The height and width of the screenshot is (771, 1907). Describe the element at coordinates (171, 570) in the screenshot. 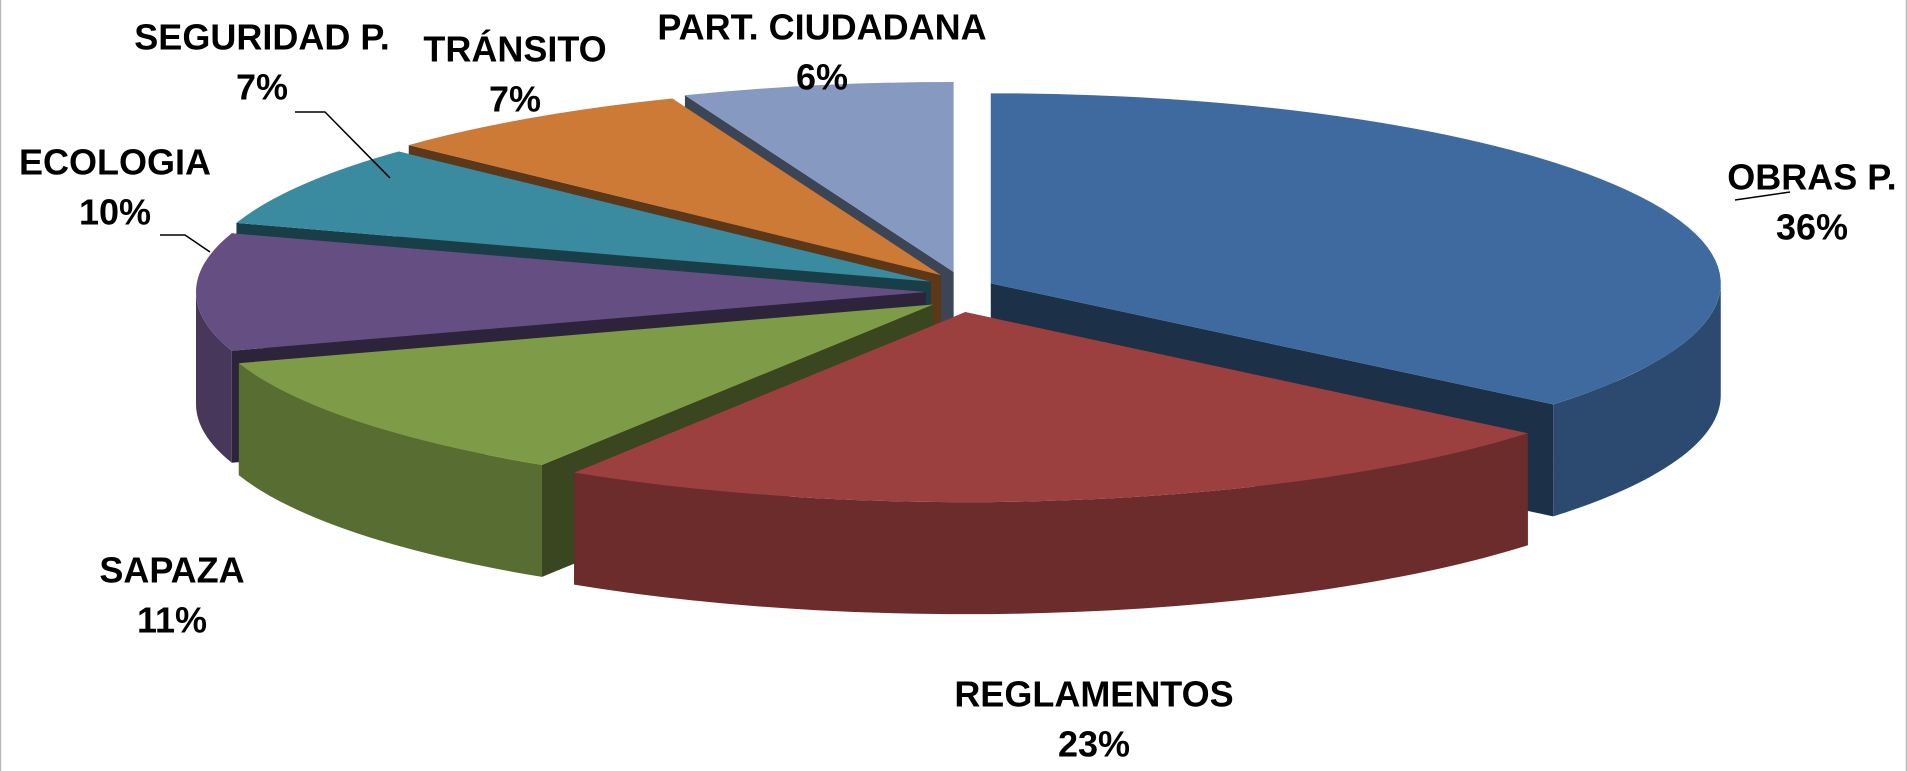

I see `category-label: SAPAZA` at that location.